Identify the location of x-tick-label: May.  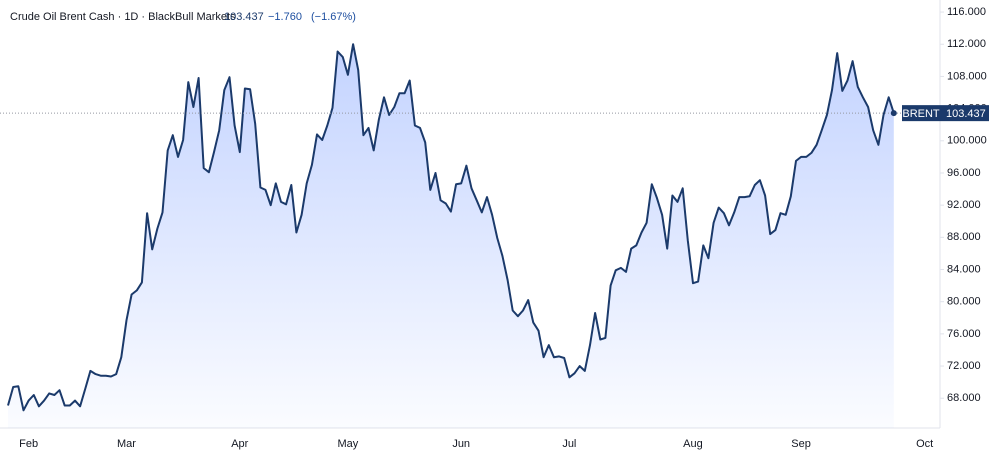
(348, 444).